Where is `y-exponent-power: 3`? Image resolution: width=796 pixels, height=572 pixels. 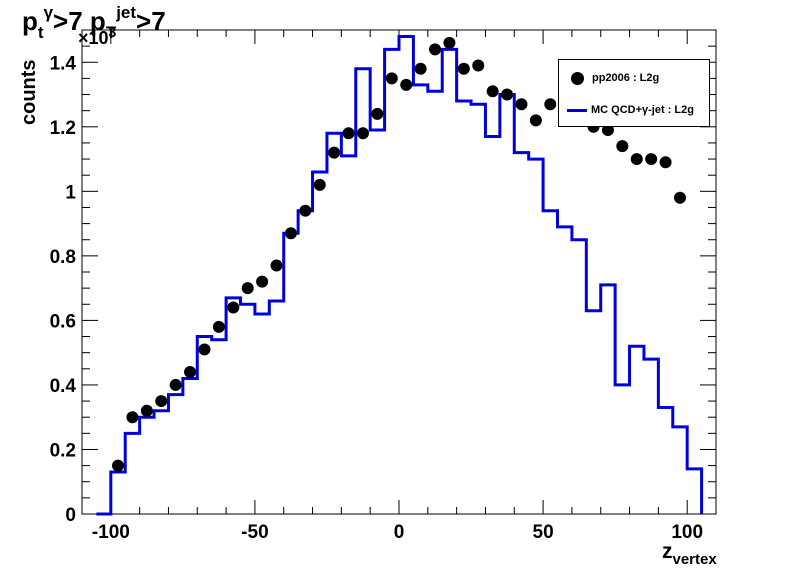
y-exponent-power: 3 is located at coordinates (112, 32).